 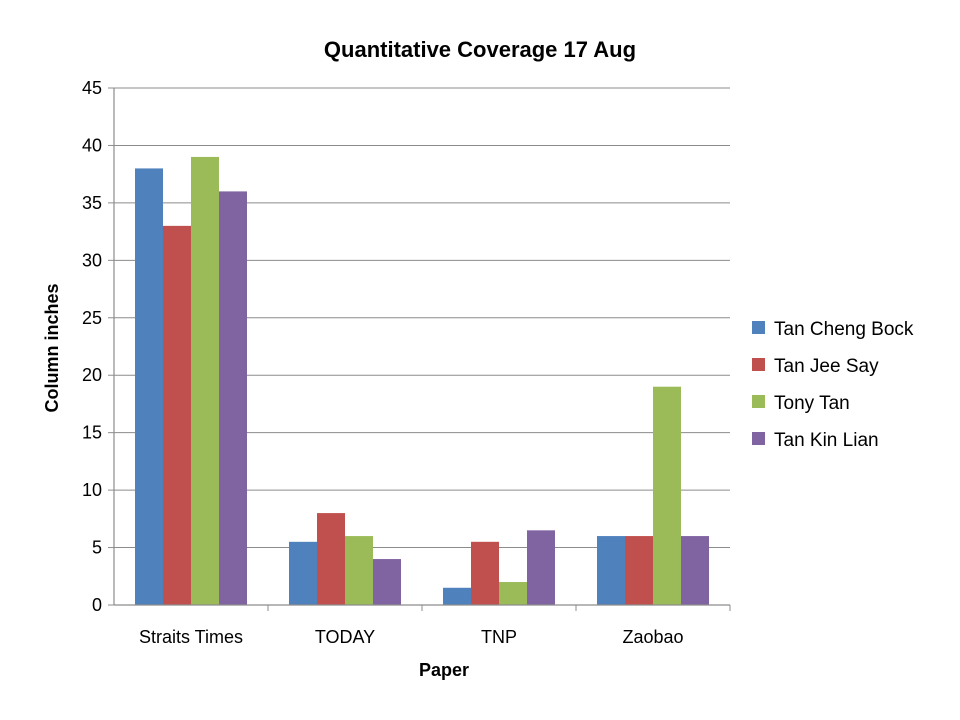 I want to click on y-tick-label: 15, so click(x=92, y=433).